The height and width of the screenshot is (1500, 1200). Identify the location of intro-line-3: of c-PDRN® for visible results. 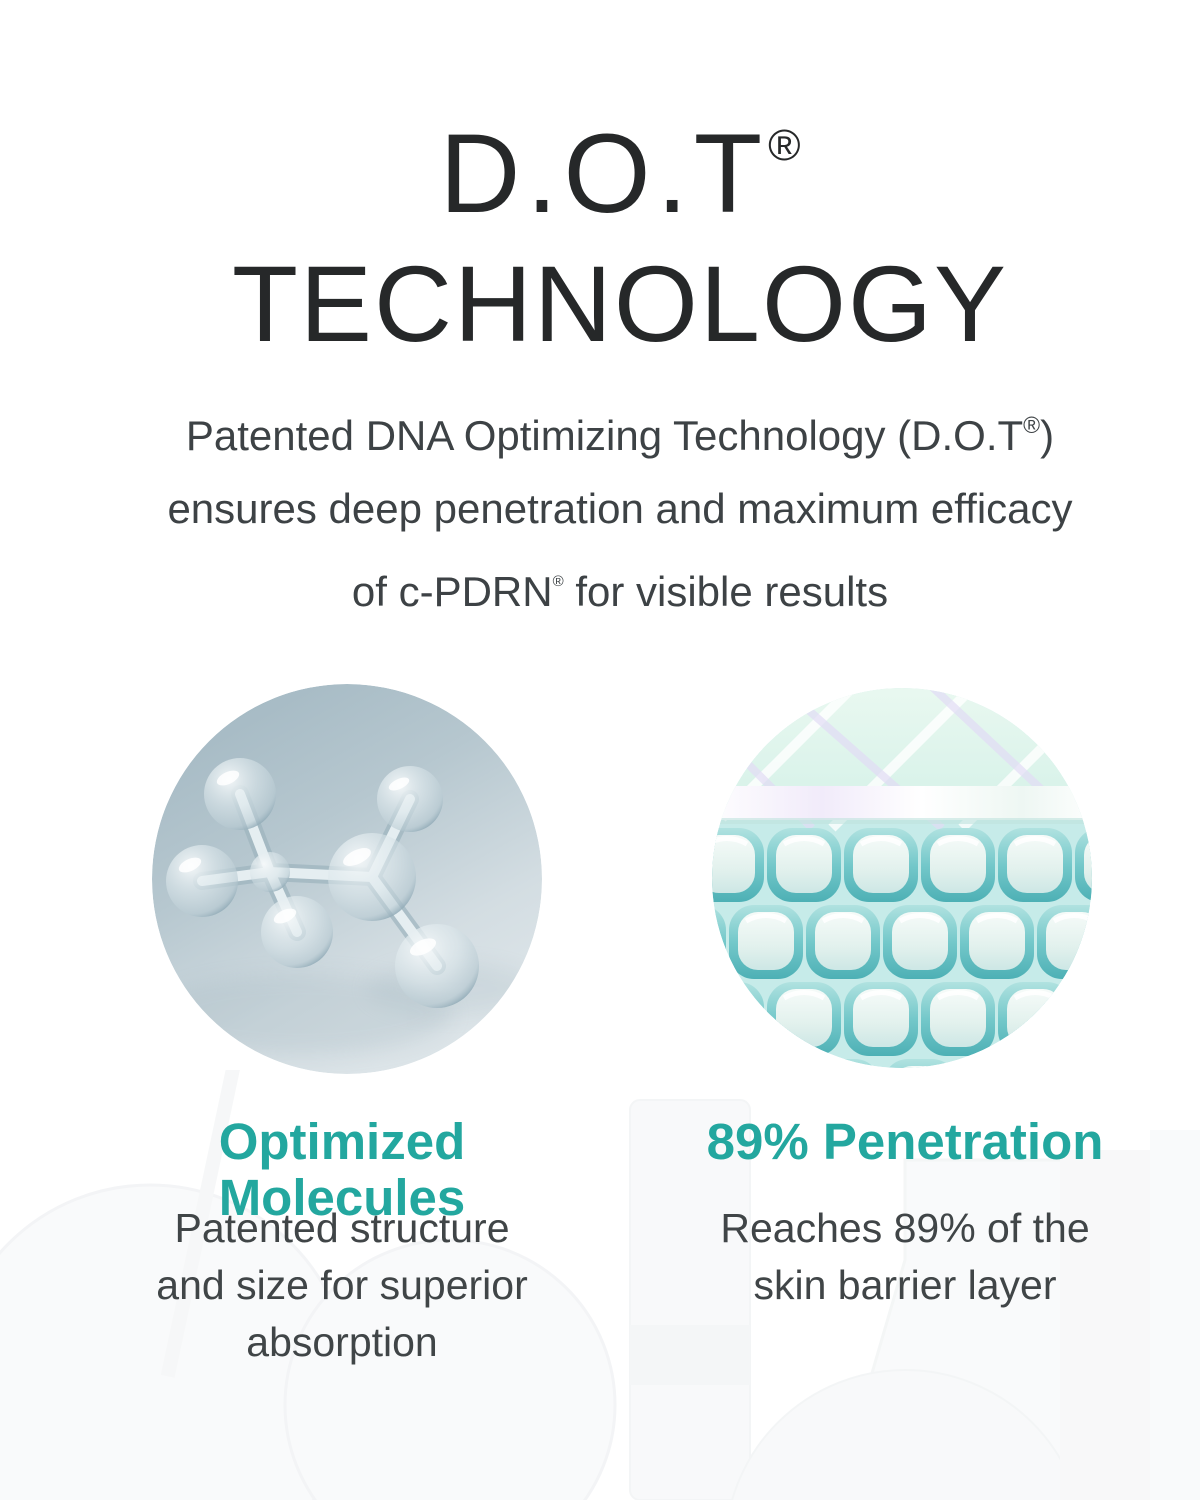
(620, 591).